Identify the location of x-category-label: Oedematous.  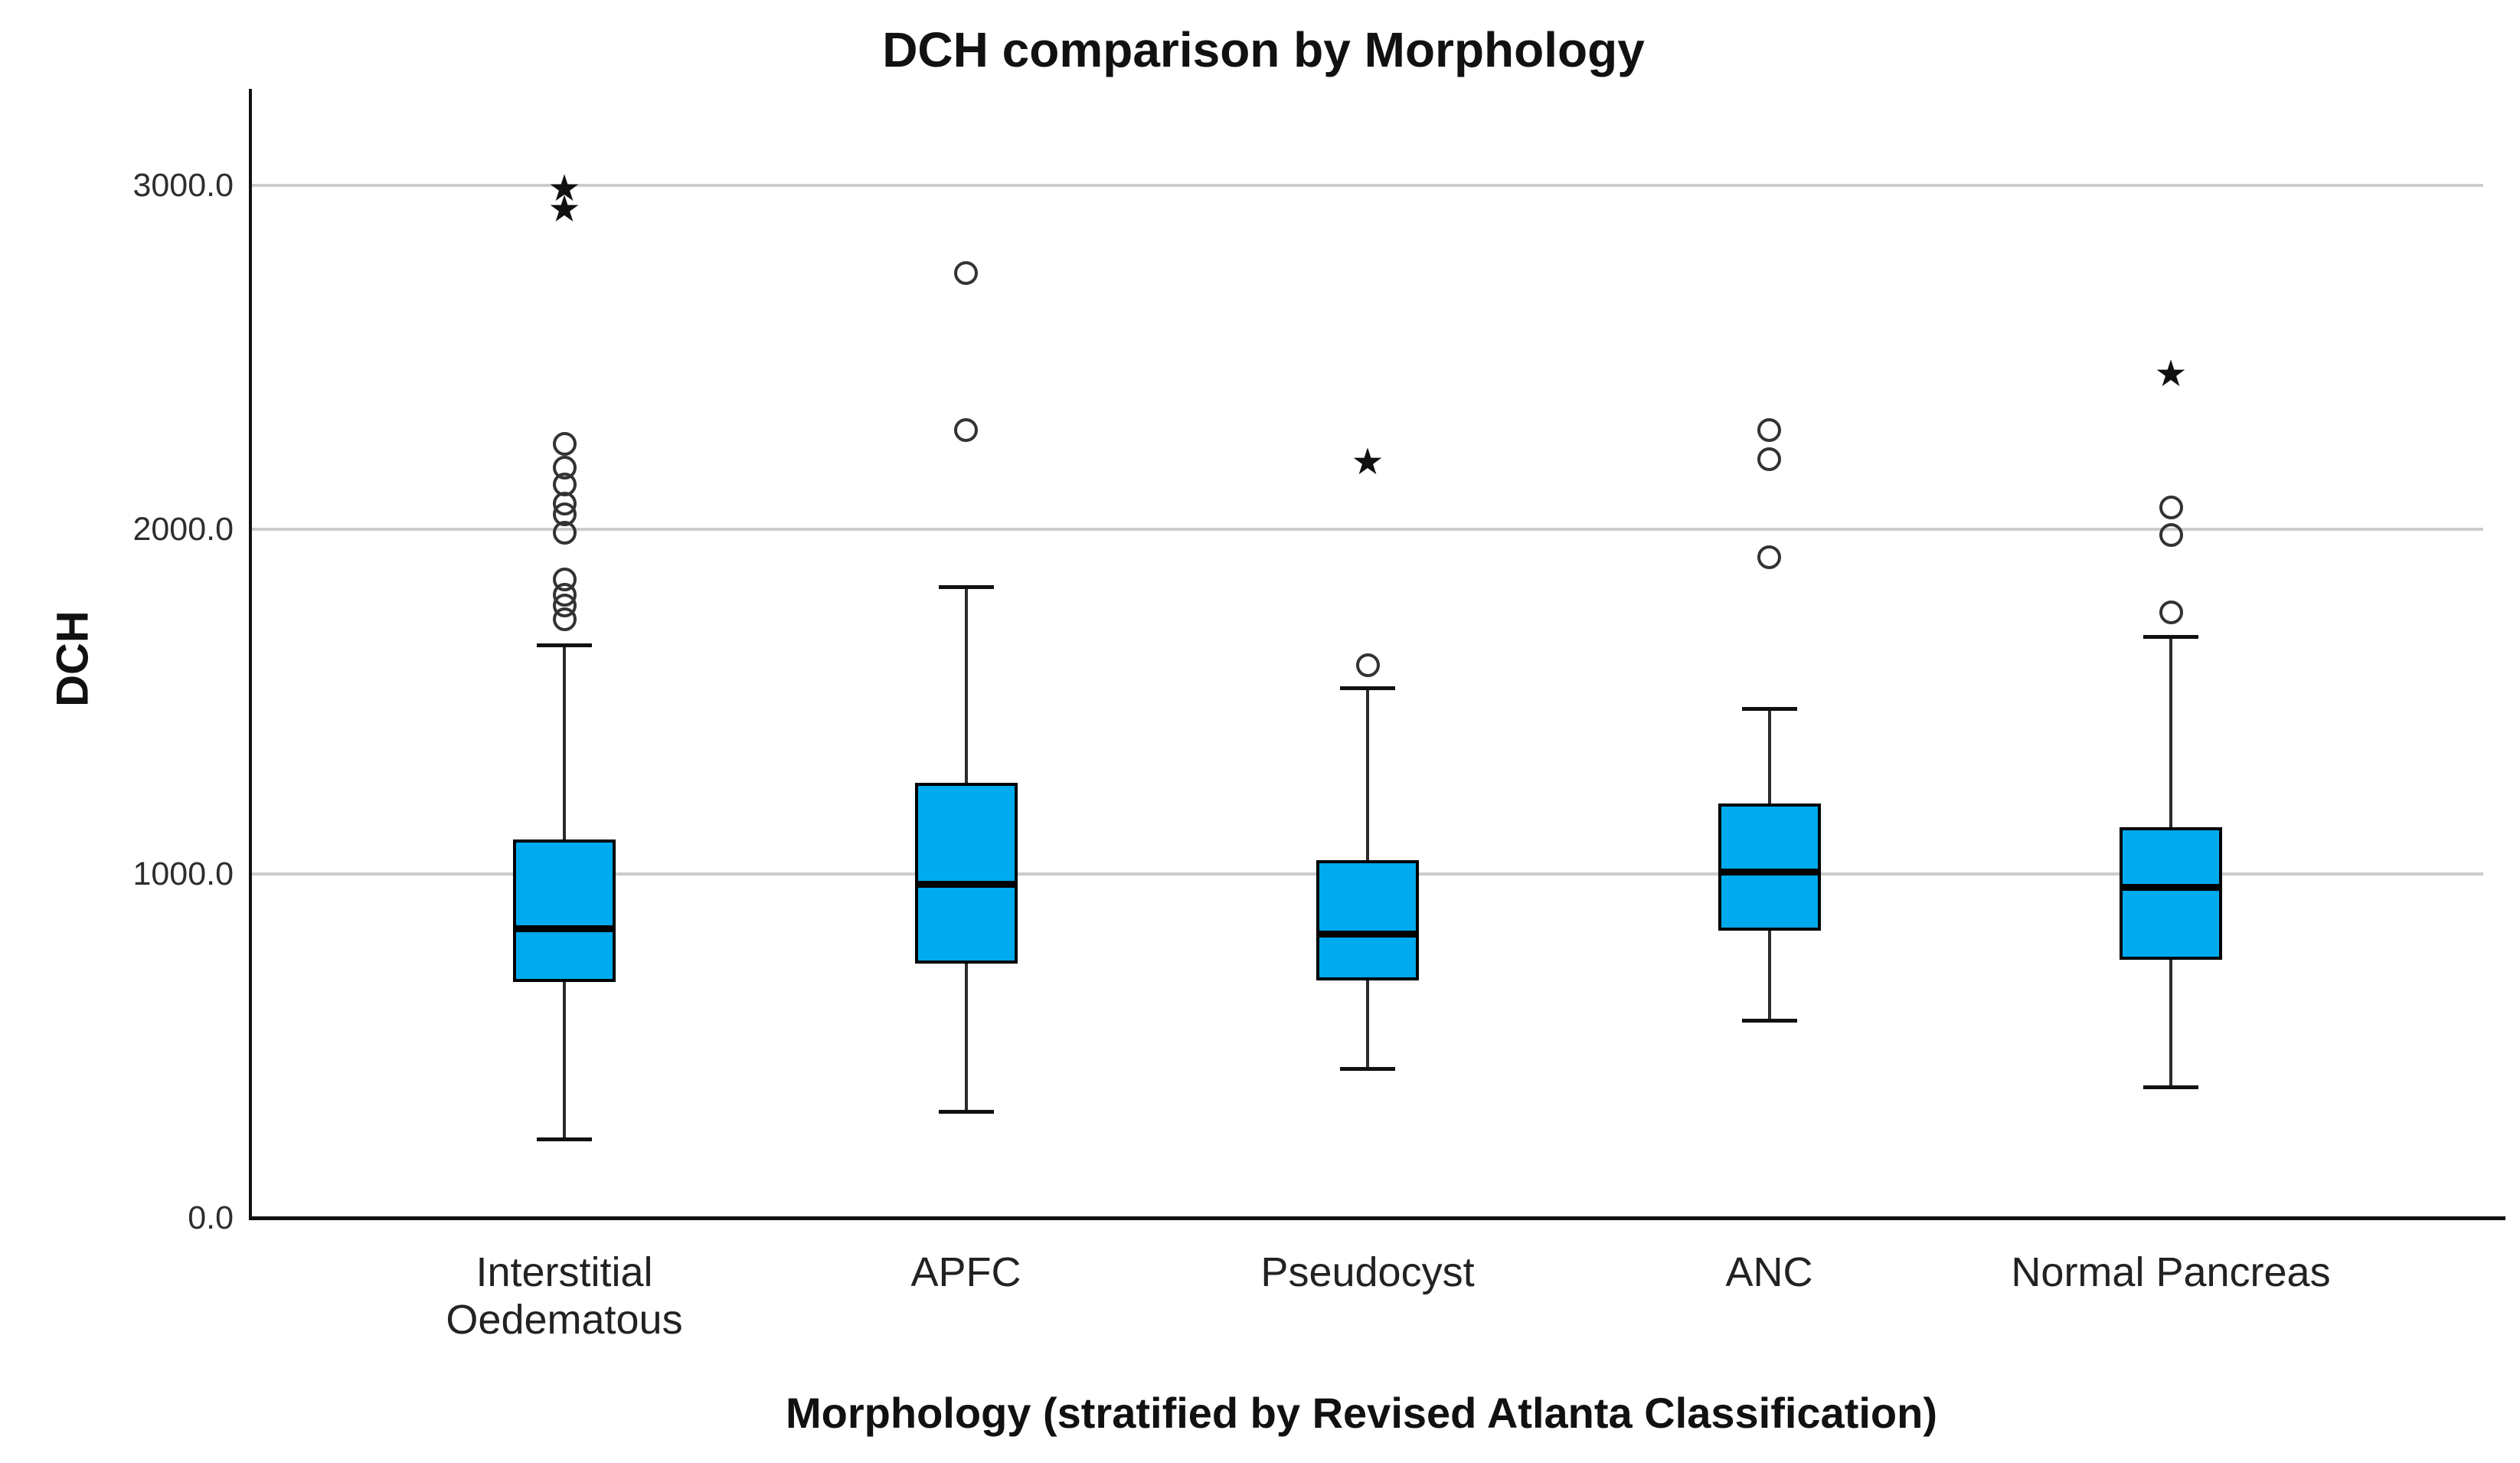
(564, 1320).